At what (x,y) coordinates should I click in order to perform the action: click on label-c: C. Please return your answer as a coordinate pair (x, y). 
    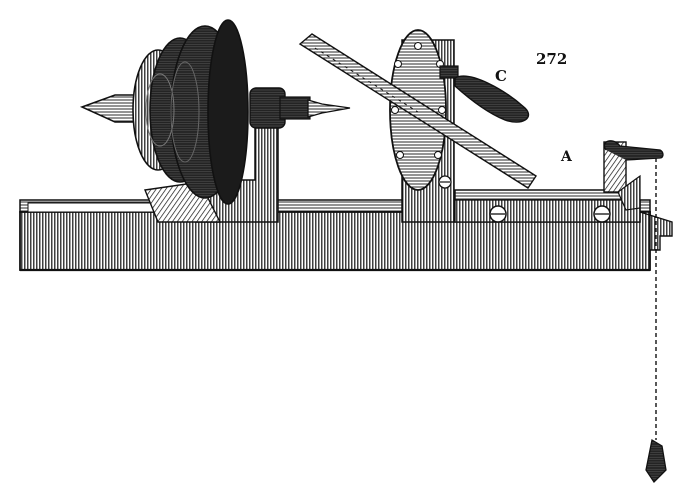
    Looking at the image, I should click on (501, 76).